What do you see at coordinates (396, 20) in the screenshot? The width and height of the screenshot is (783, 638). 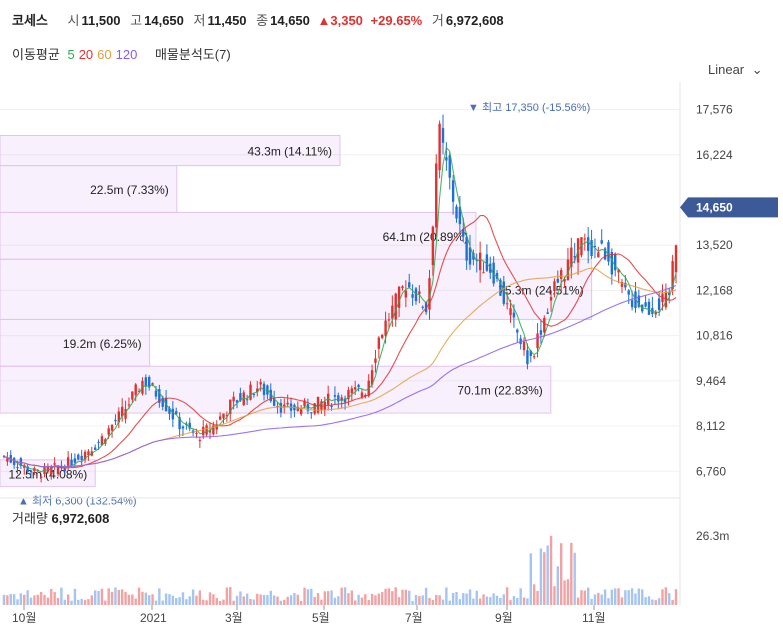 I see `change-pct: +29.65%` at bounding box center [396, 20].